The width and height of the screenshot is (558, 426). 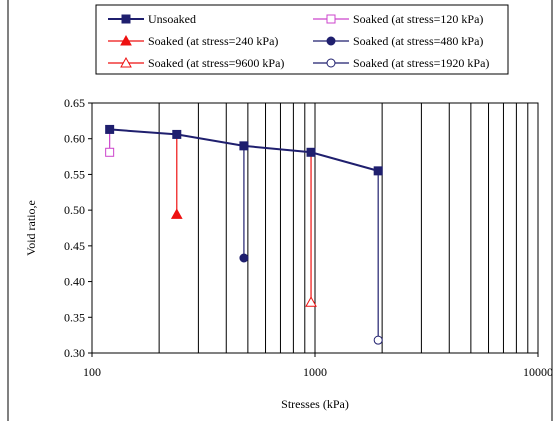 What do you see at coordinates (213, 41) in the screenshot?
I see `legend-label: Soaked (at stress=240 kPa)` at bounding box center [213, 41].